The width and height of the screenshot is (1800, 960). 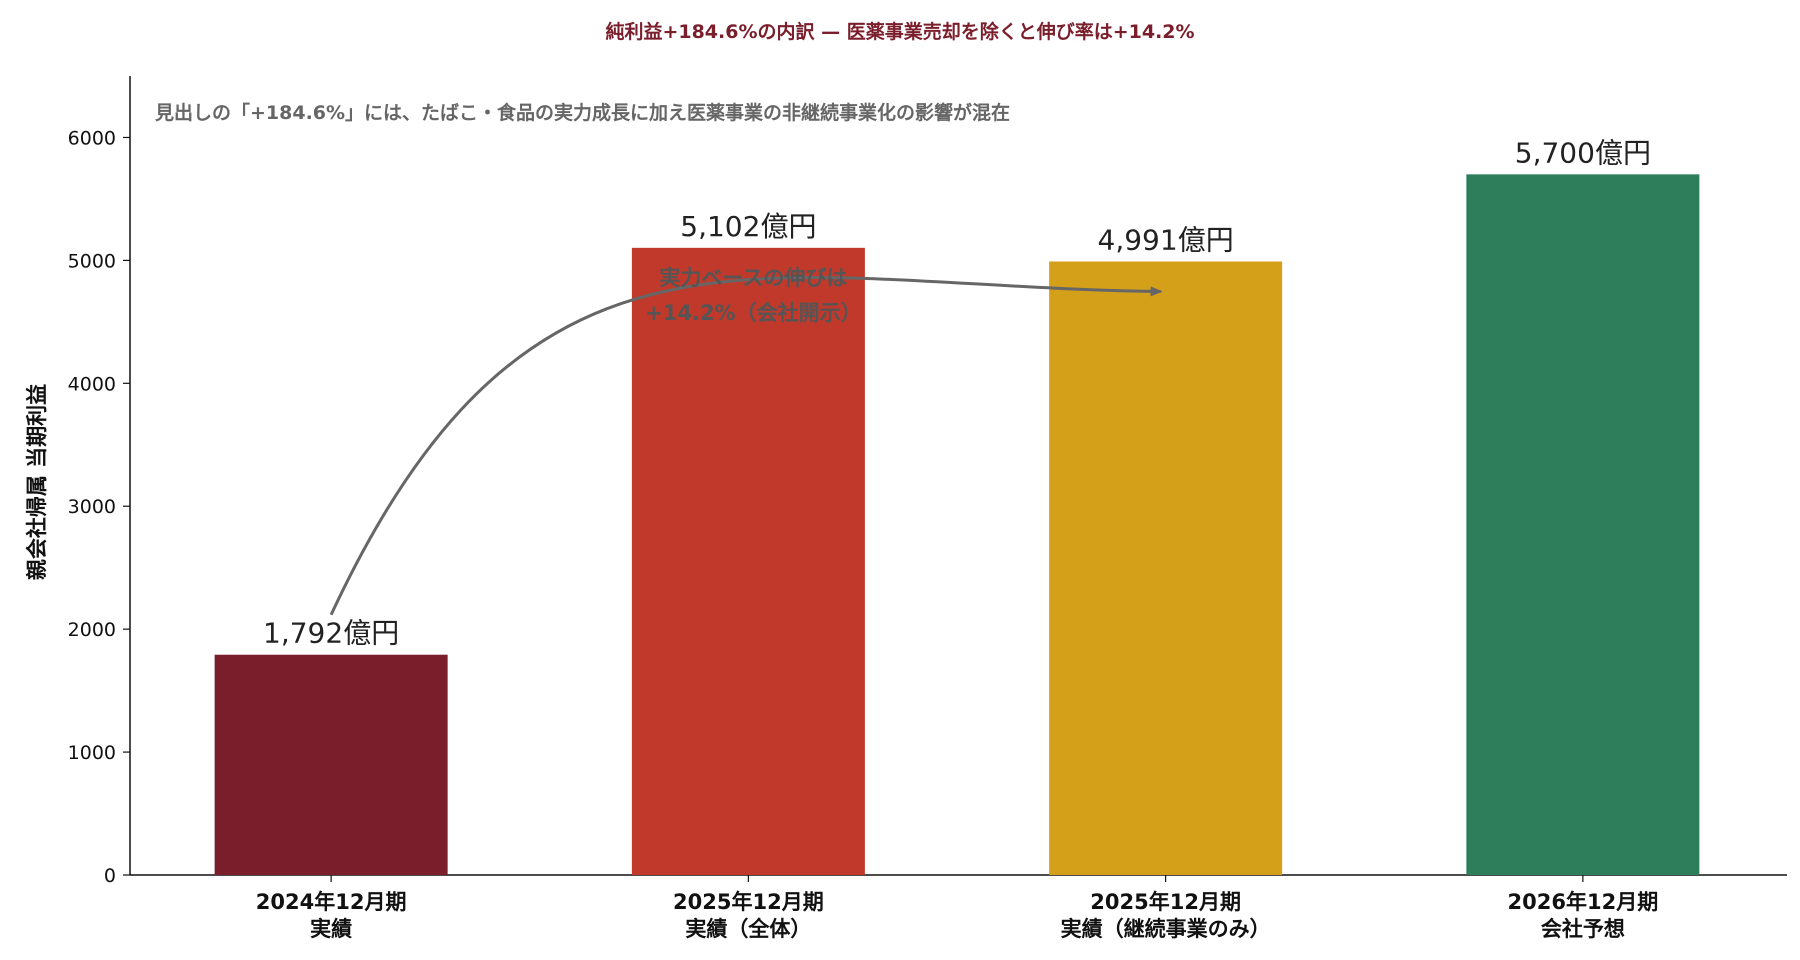 I want to click on chart-title: 純利益+184.6%の内訳 — 医薬事業売却を除くと伸び率は+14.2%, so click(x=899, y=31).